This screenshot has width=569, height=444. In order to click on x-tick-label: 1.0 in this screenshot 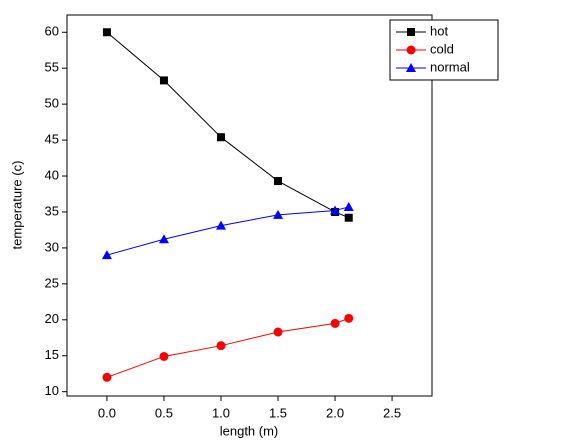, I will do `click(221, 412)`.